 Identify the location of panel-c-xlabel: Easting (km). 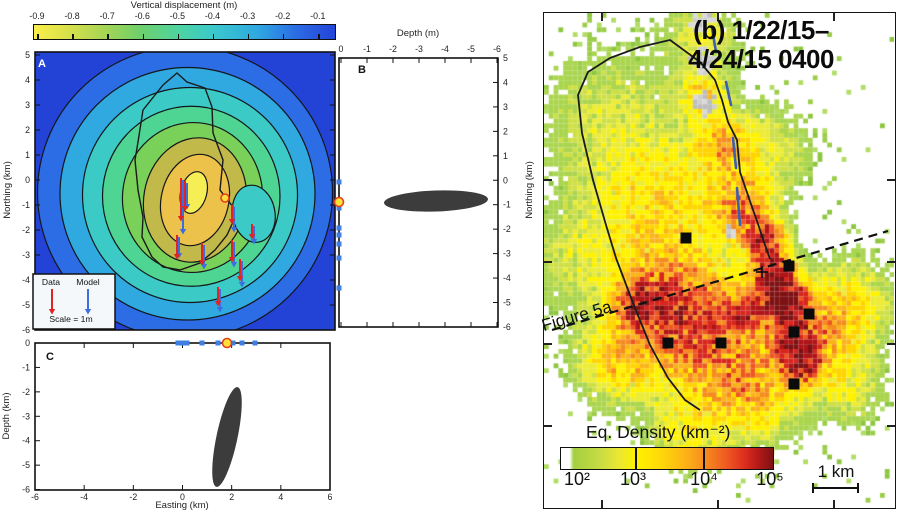
(182, 505).